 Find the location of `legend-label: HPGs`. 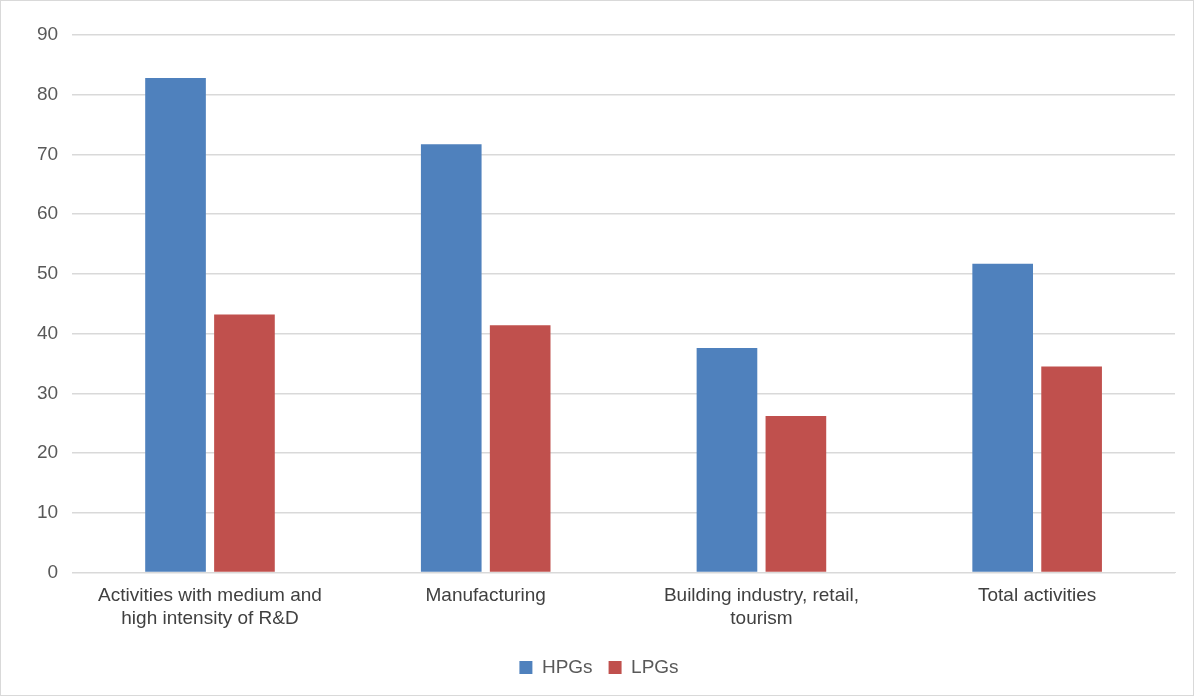

legend-label: HPGs is located at coordinates (567, 666).